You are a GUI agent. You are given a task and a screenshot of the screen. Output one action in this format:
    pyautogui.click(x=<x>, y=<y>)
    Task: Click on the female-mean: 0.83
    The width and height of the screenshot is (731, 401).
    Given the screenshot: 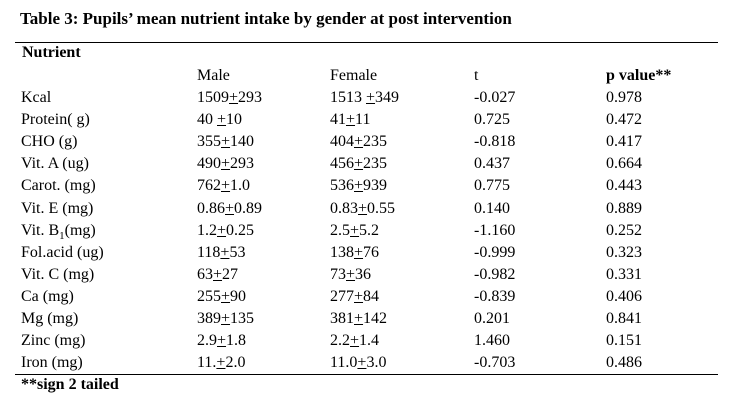 What is the action you would take?
    pyautogui.click(x=344, y=208)
    